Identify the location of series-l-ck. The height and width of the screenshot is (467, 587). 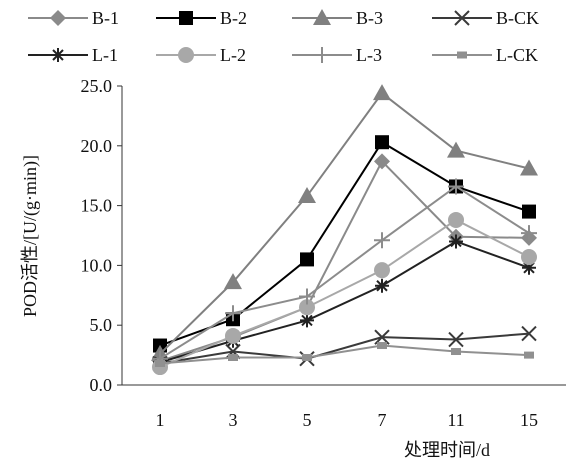
(344, 354).